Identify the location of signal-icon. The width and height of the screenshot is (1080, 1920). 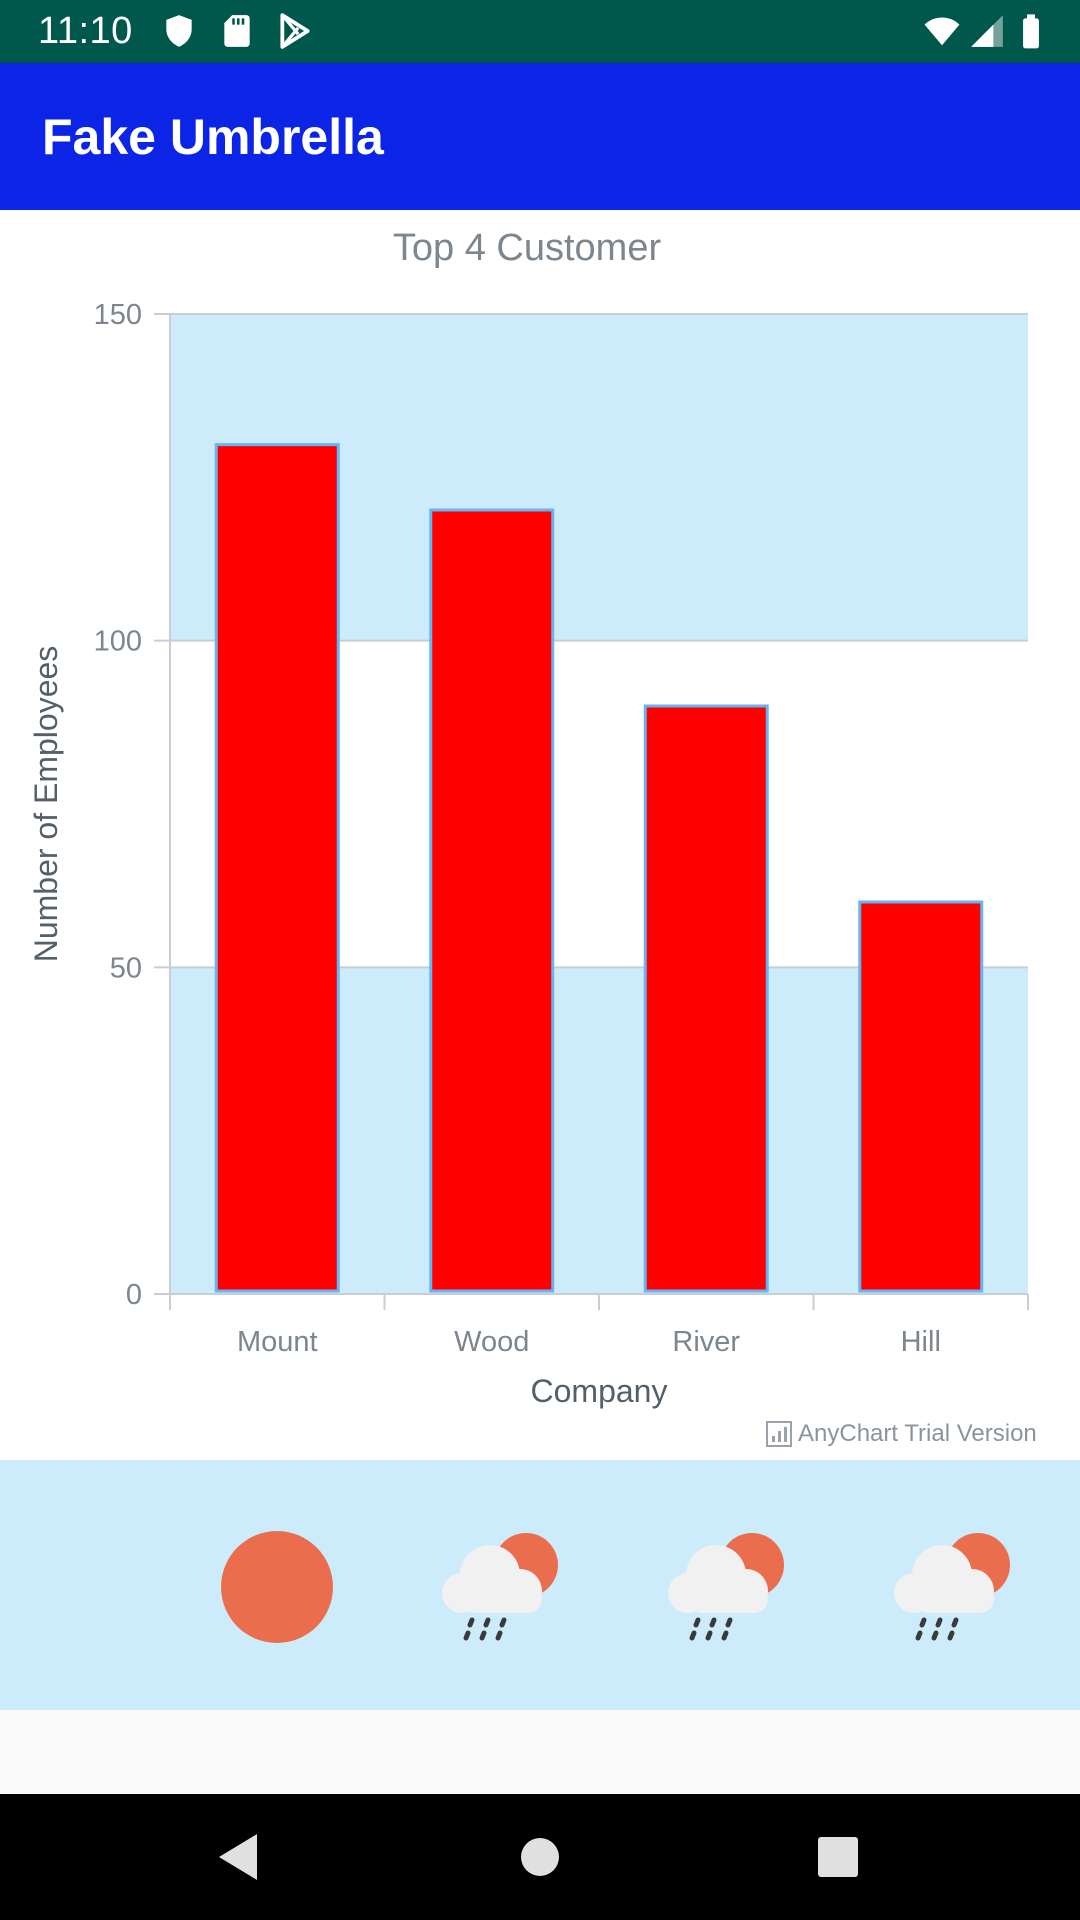
(987, 31).